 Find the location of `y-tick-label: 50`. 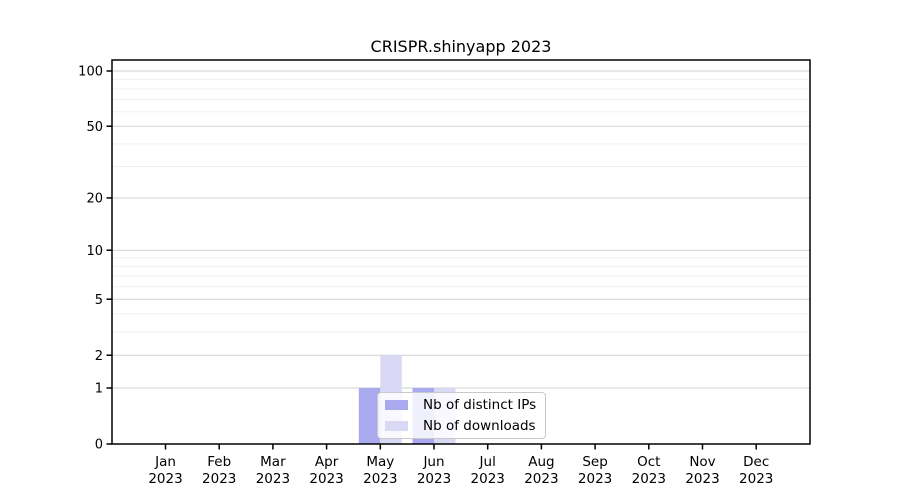

y-tick-label: 50 is located at coordinates (94, 127).